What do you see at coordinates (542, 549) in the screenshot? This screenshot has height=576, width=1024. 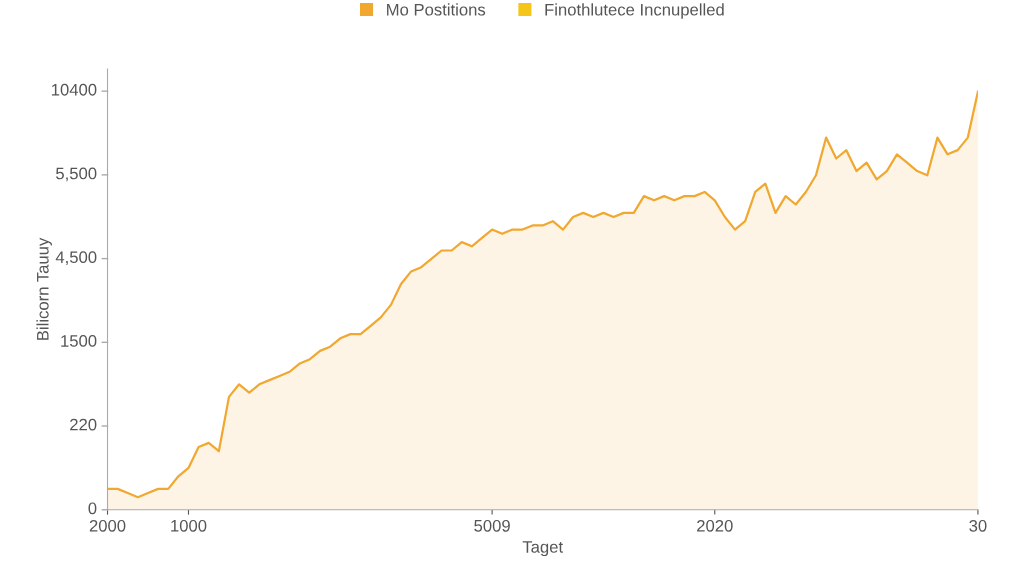 I see `x-axis-title: Taget` at bounding box center [542, 549].